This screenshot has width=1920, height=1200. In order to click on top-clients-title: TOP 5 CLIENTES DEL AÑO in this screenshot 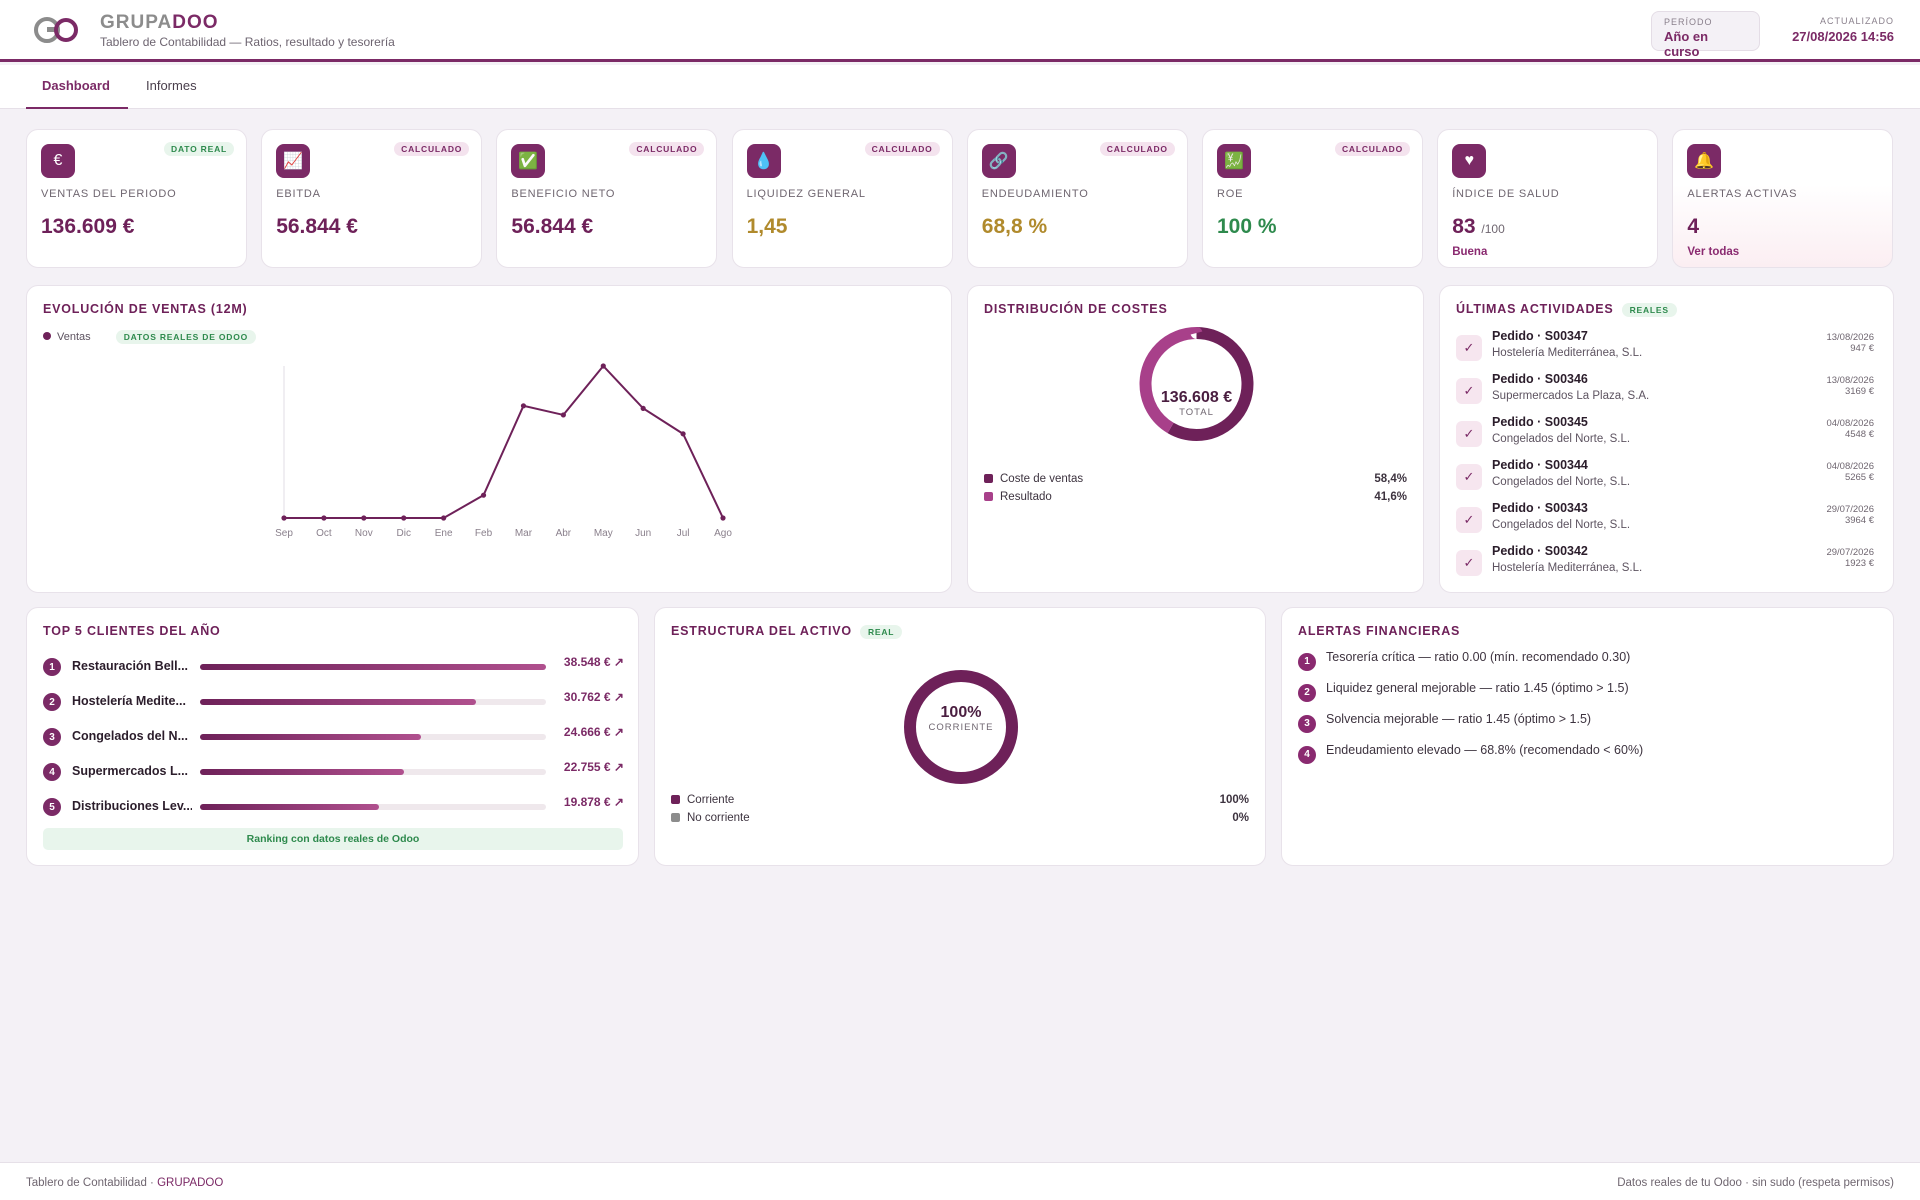, I will do `click(132, 631)`.